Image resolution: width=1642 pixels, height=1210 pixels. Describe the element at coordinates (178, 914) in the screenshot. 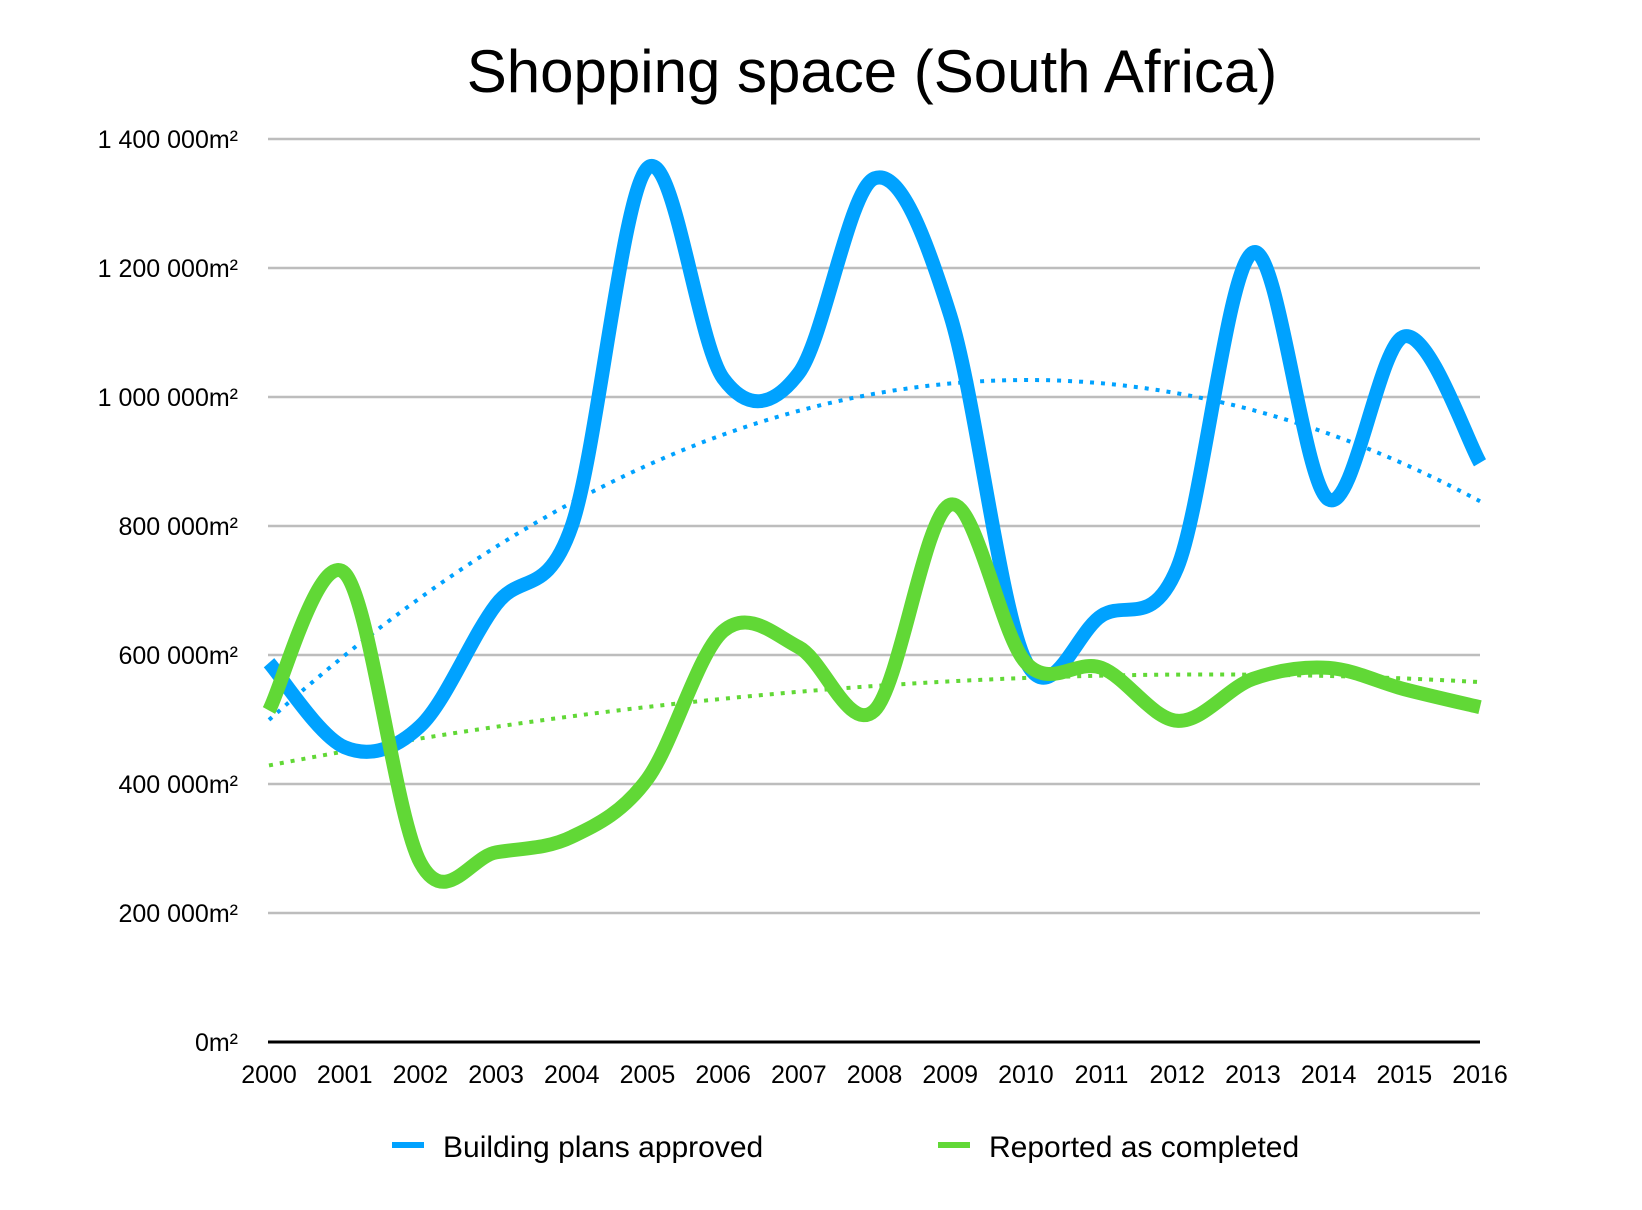

I see `y-tick-label: 200 000m²` at that location.